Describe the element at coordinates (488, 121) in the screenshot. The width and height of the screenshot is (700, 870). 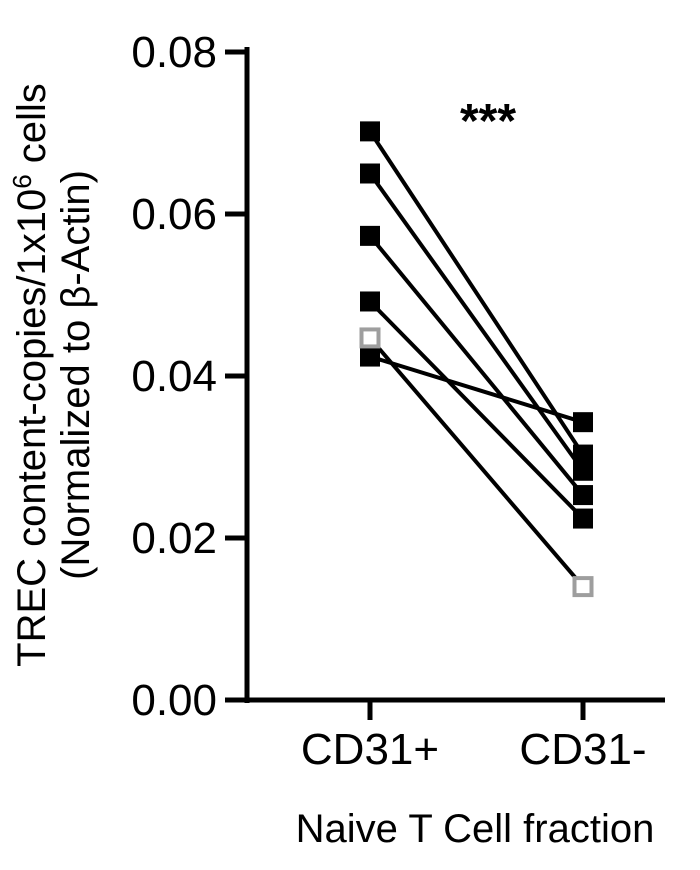
I see `significance-annotation: ***` at that location.